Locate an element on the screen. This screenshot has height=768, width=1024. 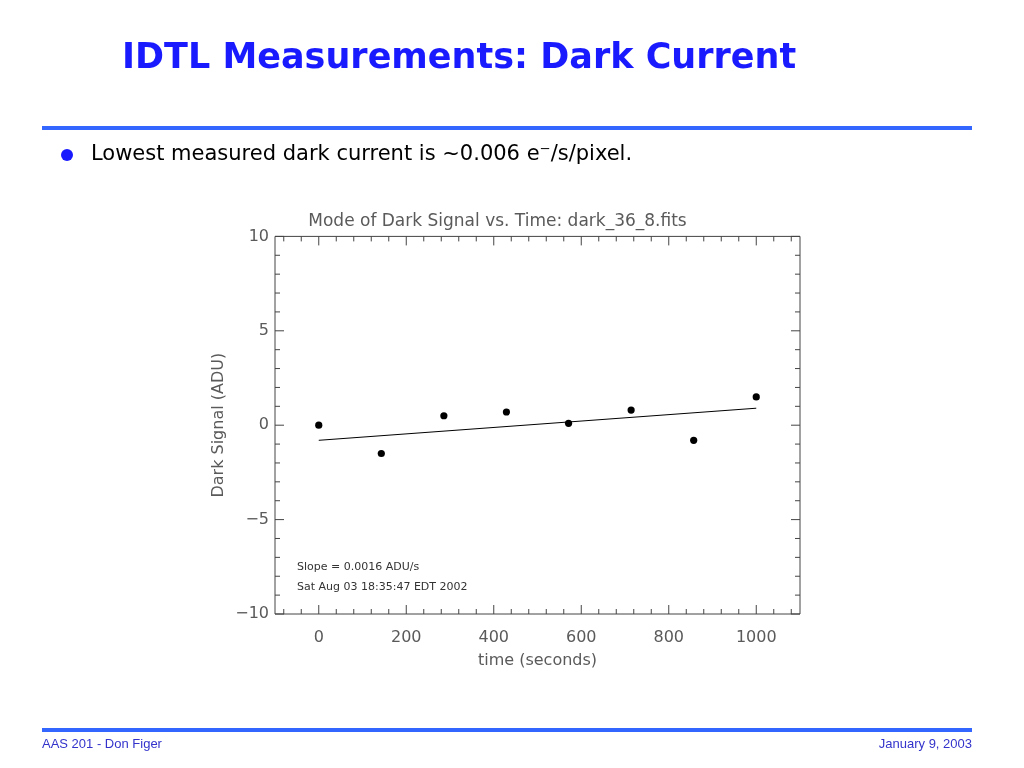
y-axis-title: Dark Signal (ADU) is located at coordinates (217, 425).